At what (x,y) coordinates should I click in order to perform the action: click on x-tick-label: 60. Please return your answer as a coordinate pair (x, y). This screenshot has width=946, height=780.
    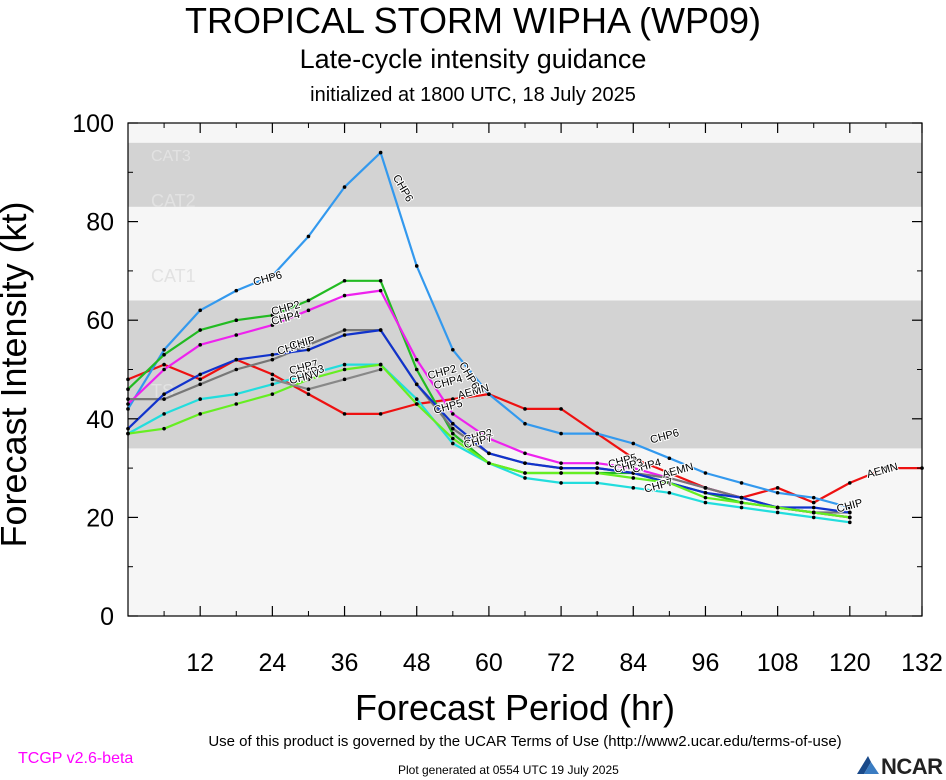
    Looking at the image, I should click on (489, 663).